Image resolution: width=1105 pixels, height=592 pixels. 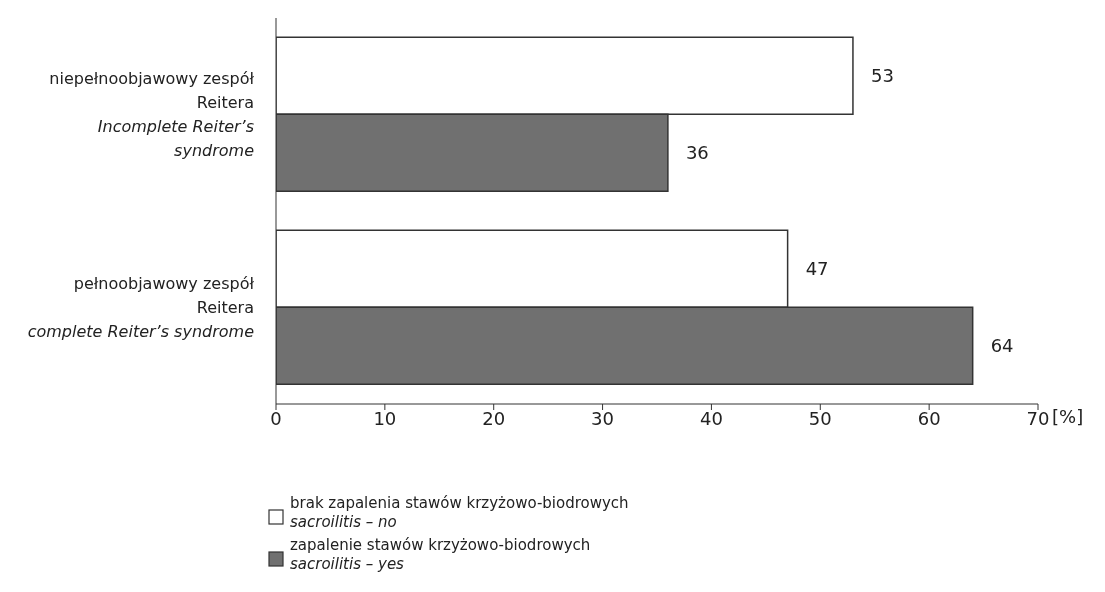 I want to click on data-label: 36, so click(x=697, y=153).